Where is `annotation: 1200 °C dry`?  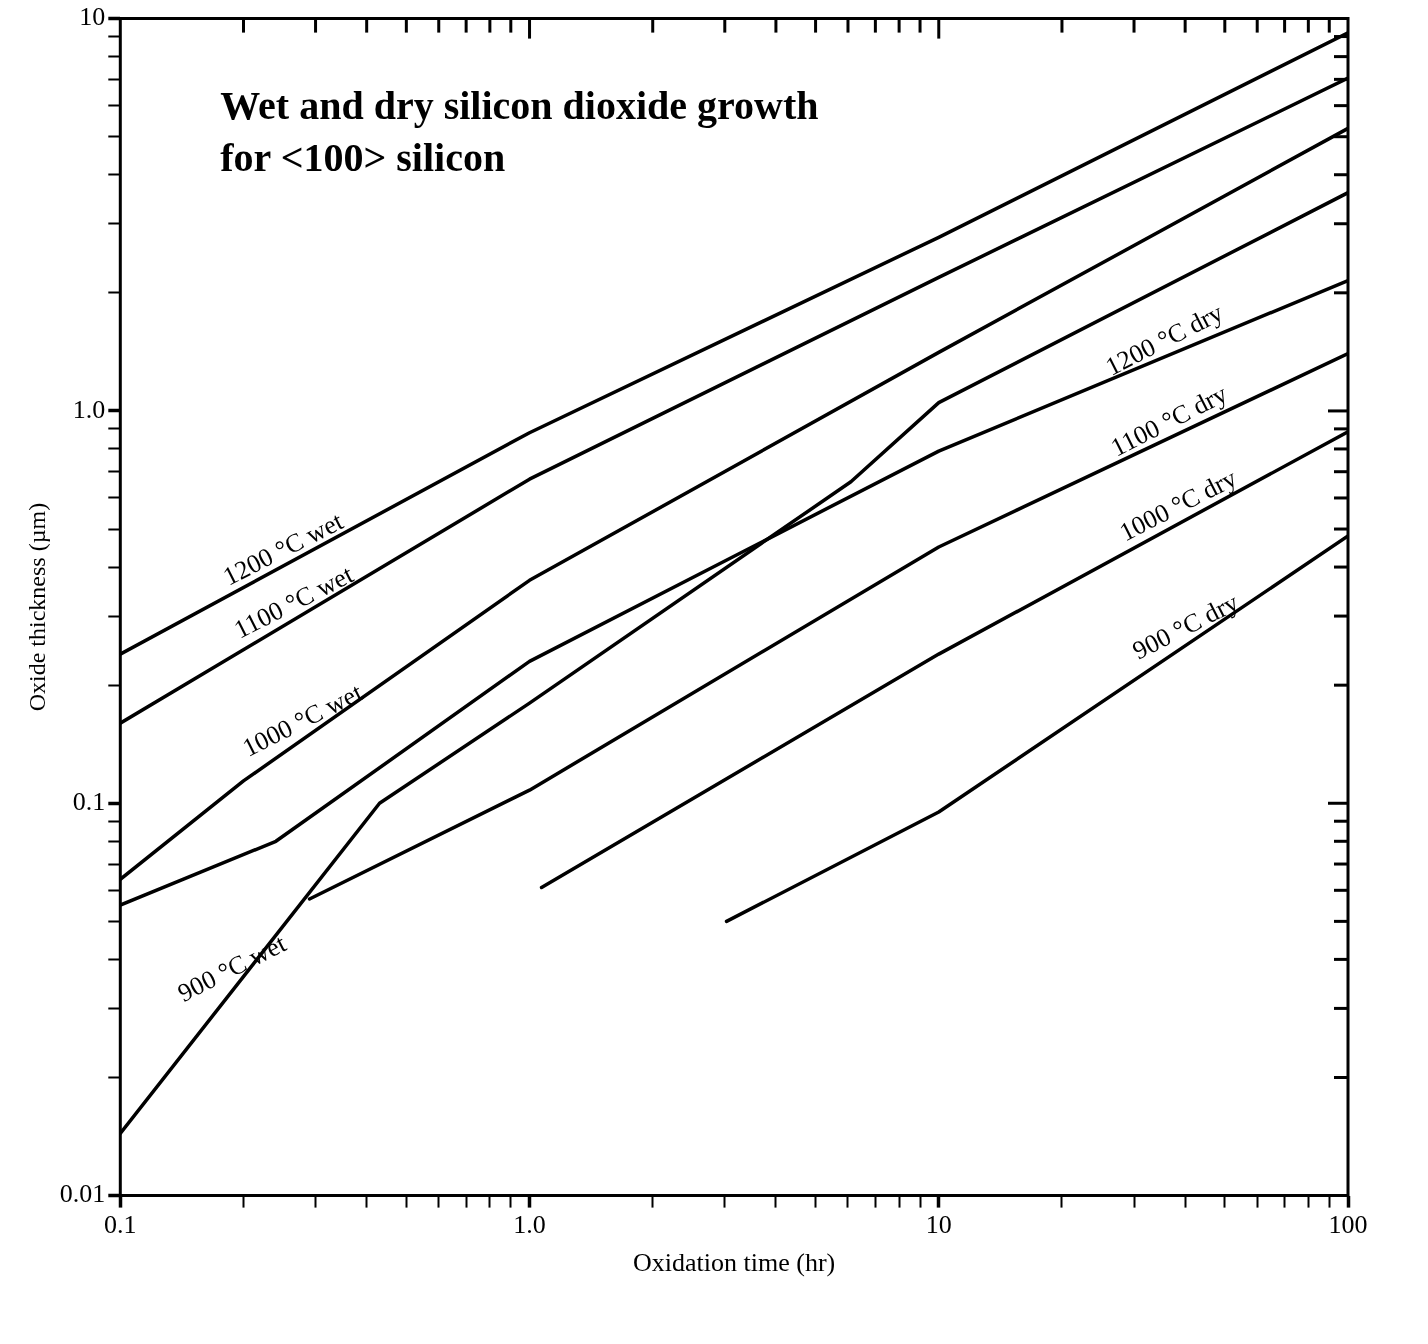 annotation: 1200 °C dry is located at coordinates (1164, 339).